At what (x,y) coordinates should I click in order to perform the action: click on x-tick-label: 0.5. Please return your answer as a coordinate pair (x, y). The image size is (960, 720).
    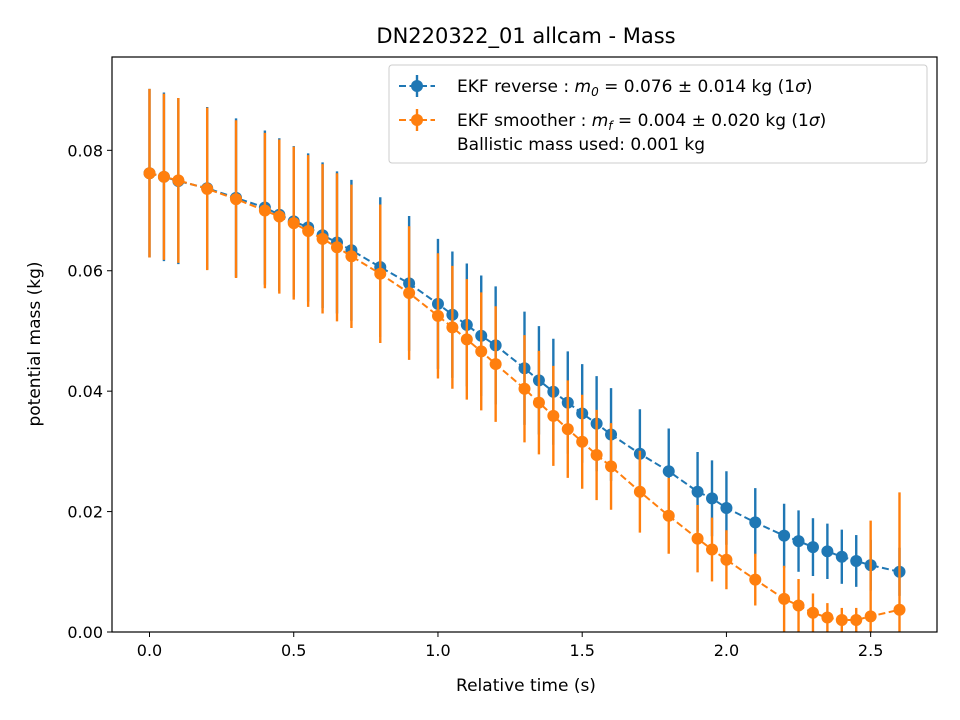
    Looking at the image, I should click on (293, 650).